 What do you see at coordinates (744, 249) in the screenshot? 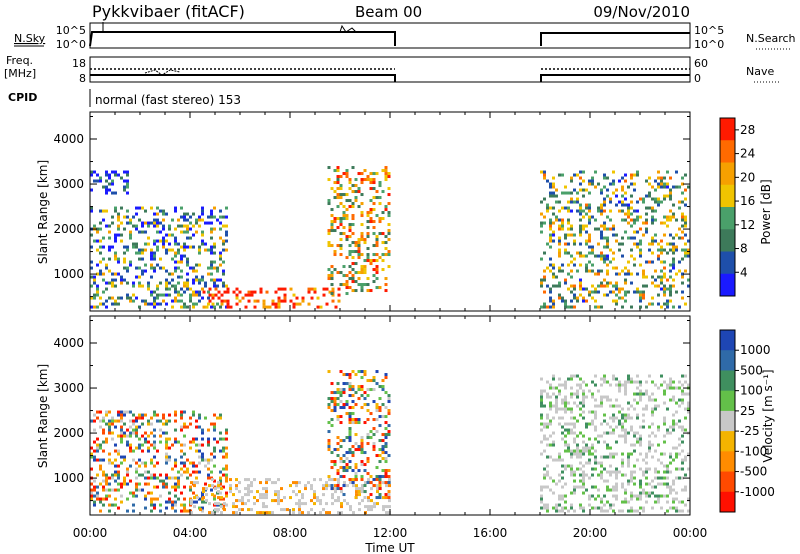
I see `power-colorbar-tick-label: 8` at bounding box center [744, 249].